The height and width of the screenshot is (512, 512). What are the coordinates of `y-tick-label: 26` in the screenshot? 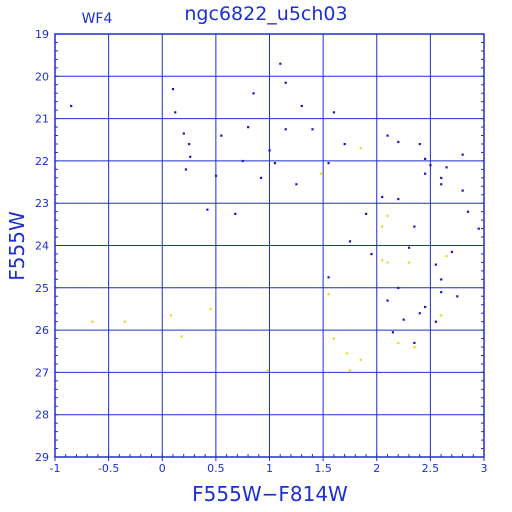 It's located at (42, 330).